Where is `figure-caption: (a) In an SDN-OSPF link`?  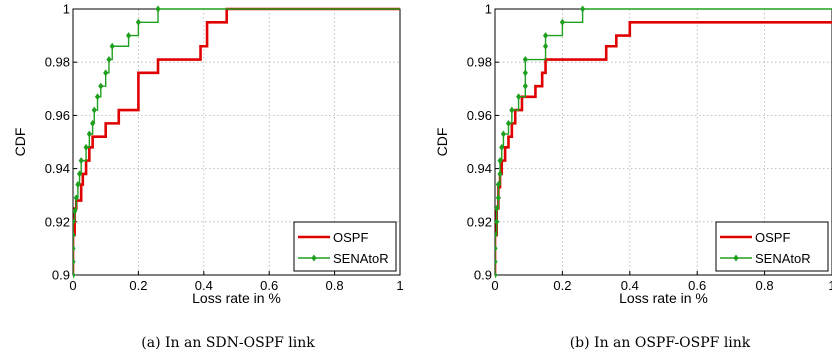
figure-caption: (a) In an SDN-OSPF link is located at coordinates (228, 343).